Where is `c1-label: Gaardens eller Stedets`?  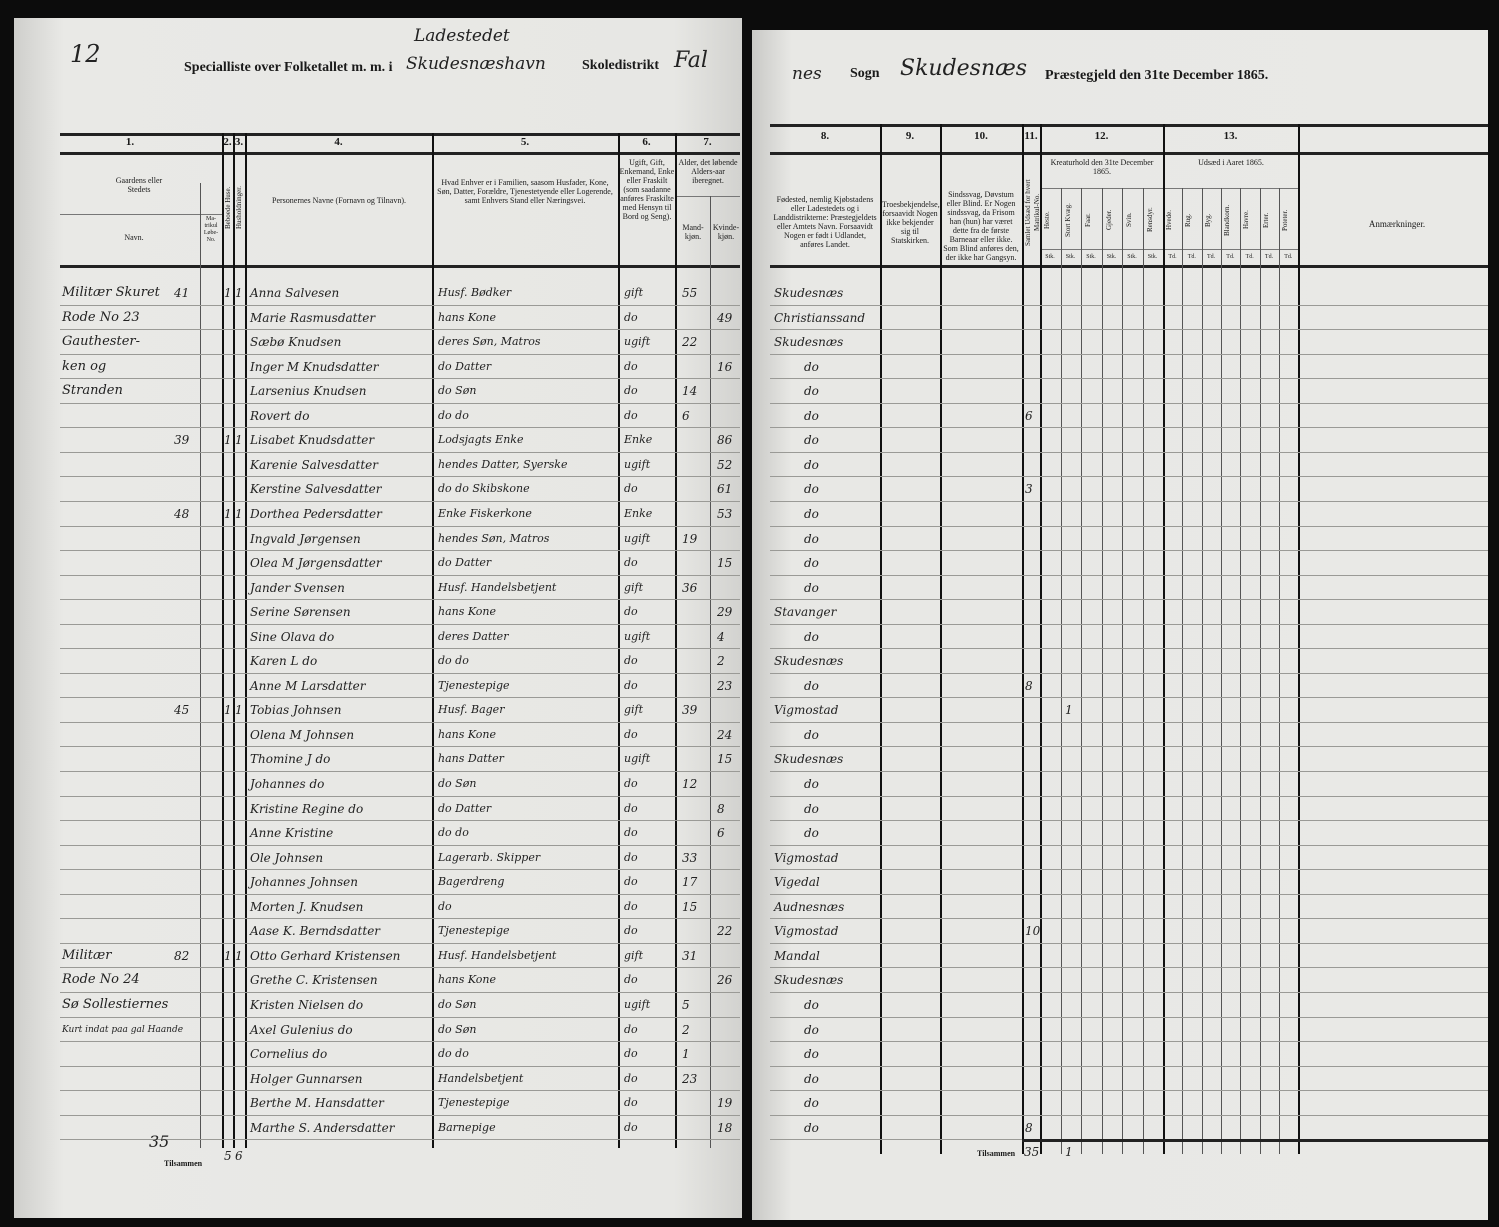
c1-label: Gaardens eller Stedets is located at coordinates (139, 185).